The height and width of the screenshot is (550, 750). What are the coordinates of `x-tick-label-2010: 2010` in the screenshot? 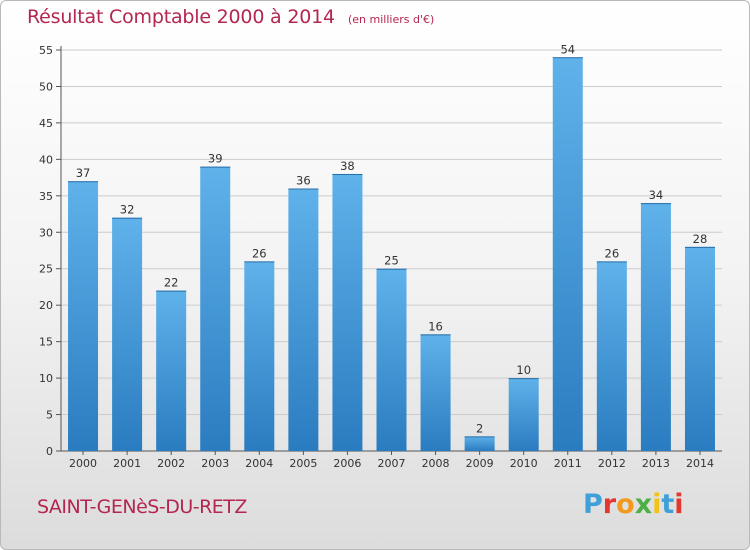 It's located at (524, 463).